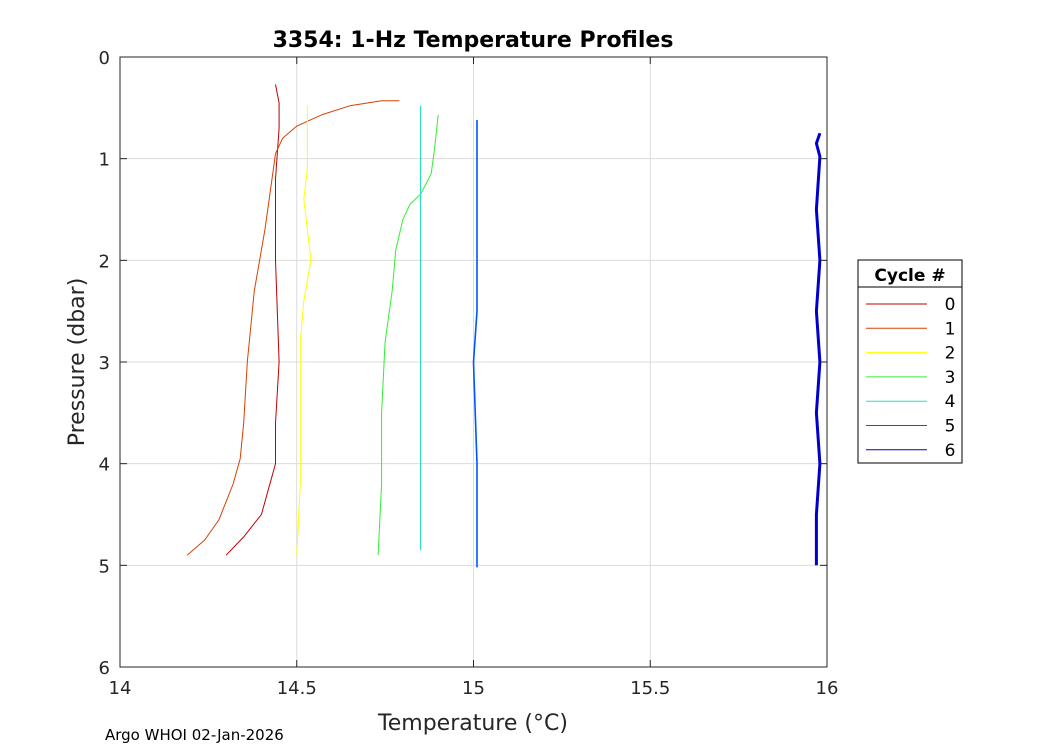 Image resolution: width=1050 pixels, height=750 pixels. Describe the element at coordinates (297, 688) in the screenshot. I see `x-tick-label: 14.5` at that location.